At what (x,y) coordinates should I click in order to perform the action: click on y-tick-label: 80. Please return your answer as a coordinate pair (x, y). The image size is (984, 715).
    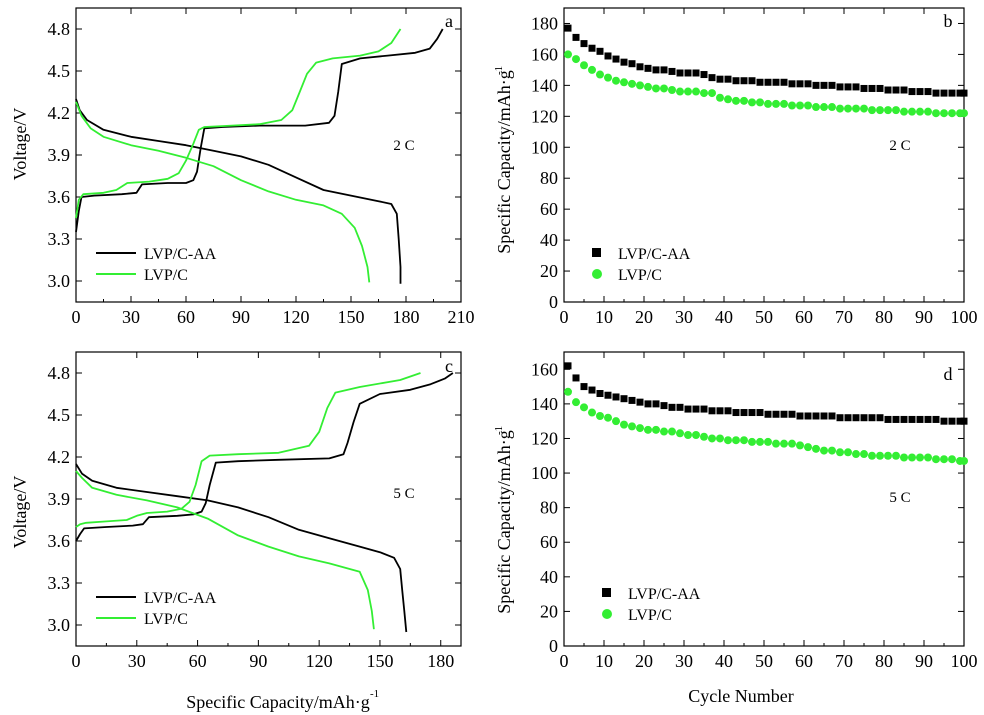
    Looking at the image, I should click on (549, 508).